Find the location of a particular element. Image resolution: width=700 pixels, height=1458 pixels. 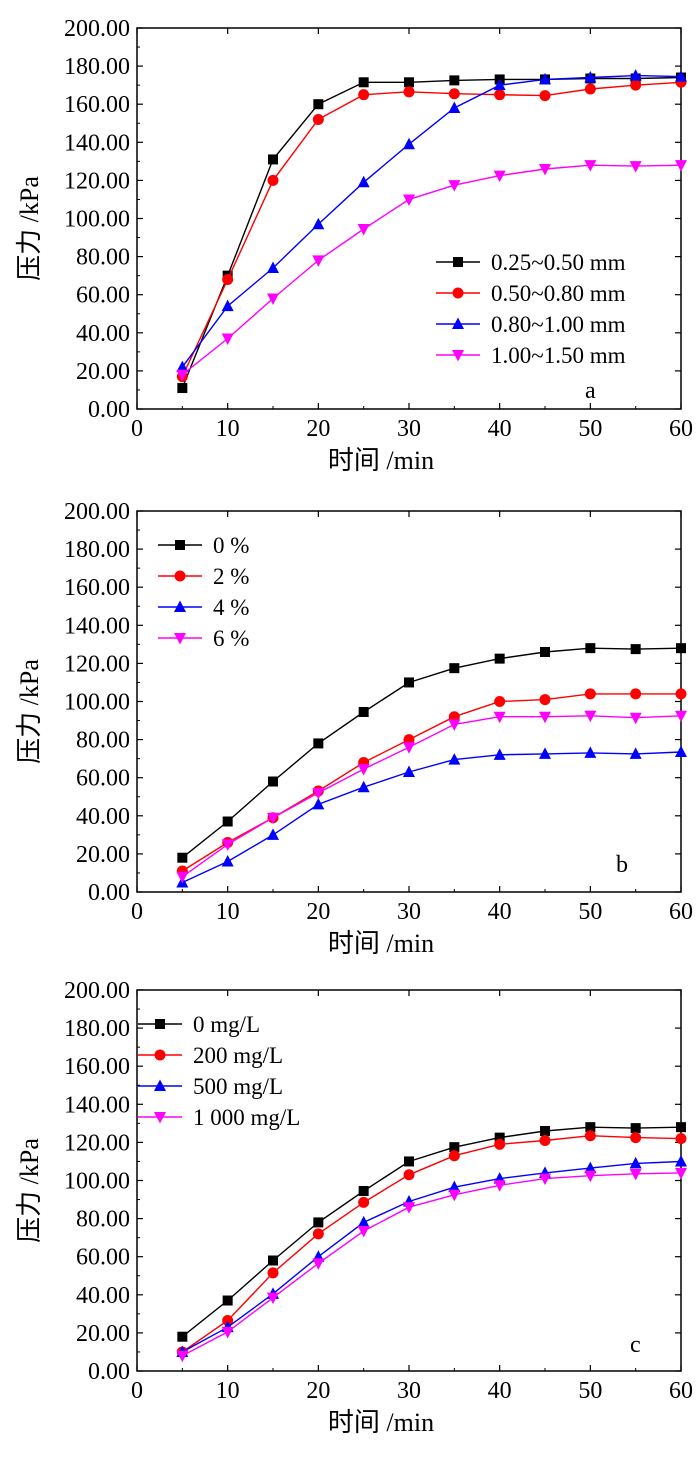

y-tick-label: 60.00 is located at coordinates (103, 1258).